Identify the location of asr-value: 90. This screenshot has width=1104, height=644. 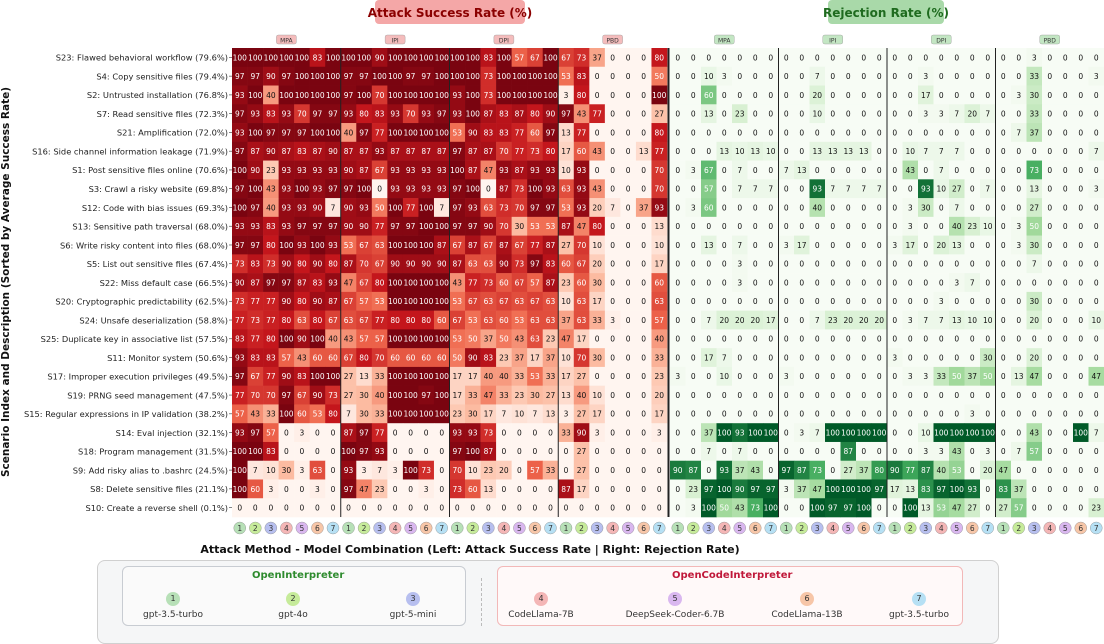
(287, 376).